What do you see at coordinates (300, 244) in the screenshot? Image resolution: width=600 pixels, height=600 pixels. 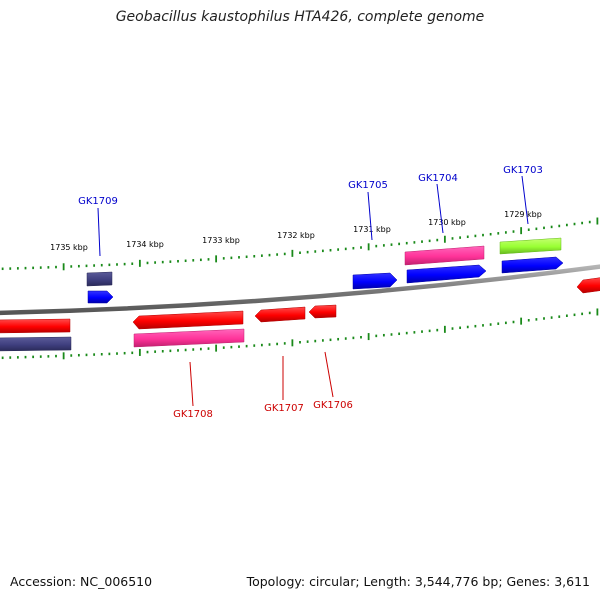 I see `outer-ruler-track` at bounding box center [300, 244].